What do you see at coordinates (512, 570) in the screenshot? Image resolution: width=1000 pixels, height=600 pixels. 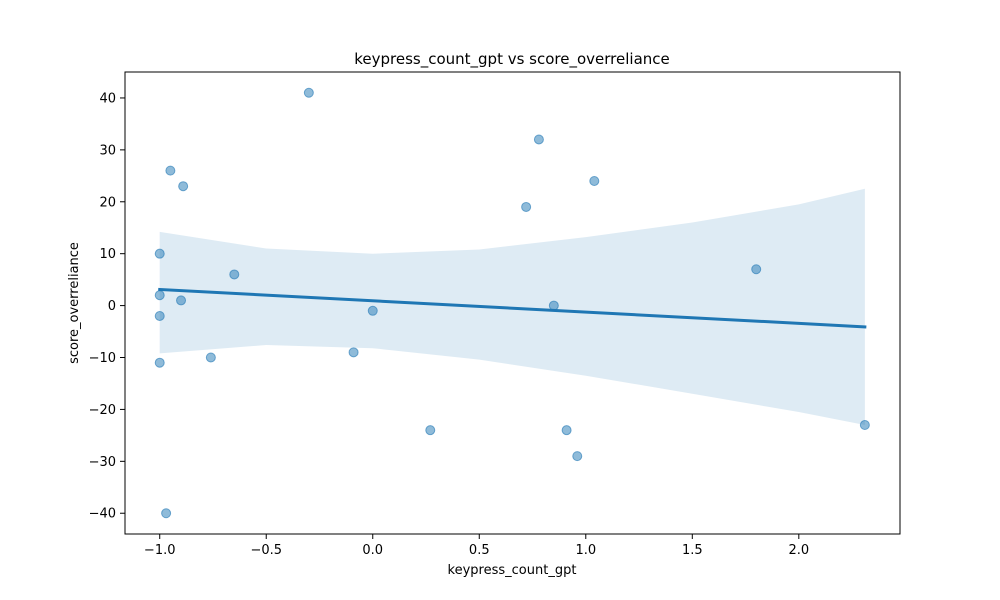 I see `x-axis-label: keypress_count_gpt` at bounding box center [512, 570].